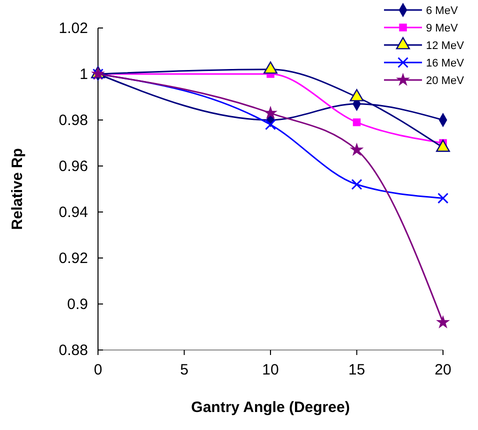 This screenshot has width=478, height=430. What do you see at coordinates (73, 28) in the screenshot?
I see `y-tick-label: 1.02` at bounding box center [73, 28].